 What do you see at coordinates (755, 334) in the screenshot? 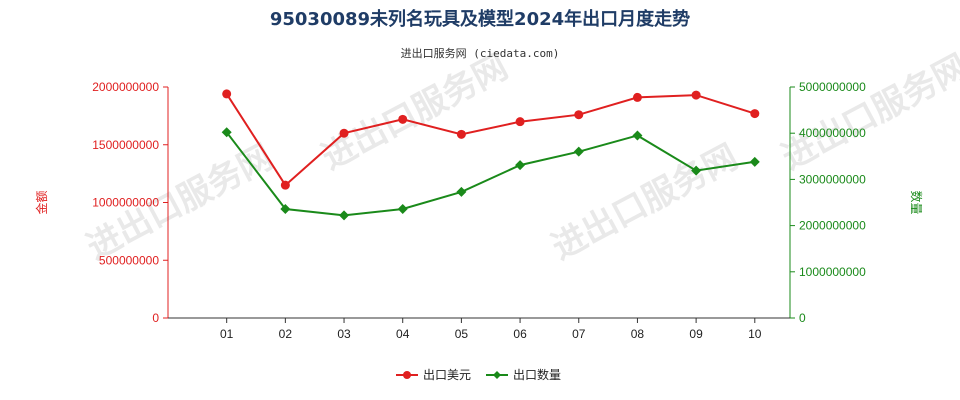
I see `x-tick-label: 10` at bounding box center [755, 334].